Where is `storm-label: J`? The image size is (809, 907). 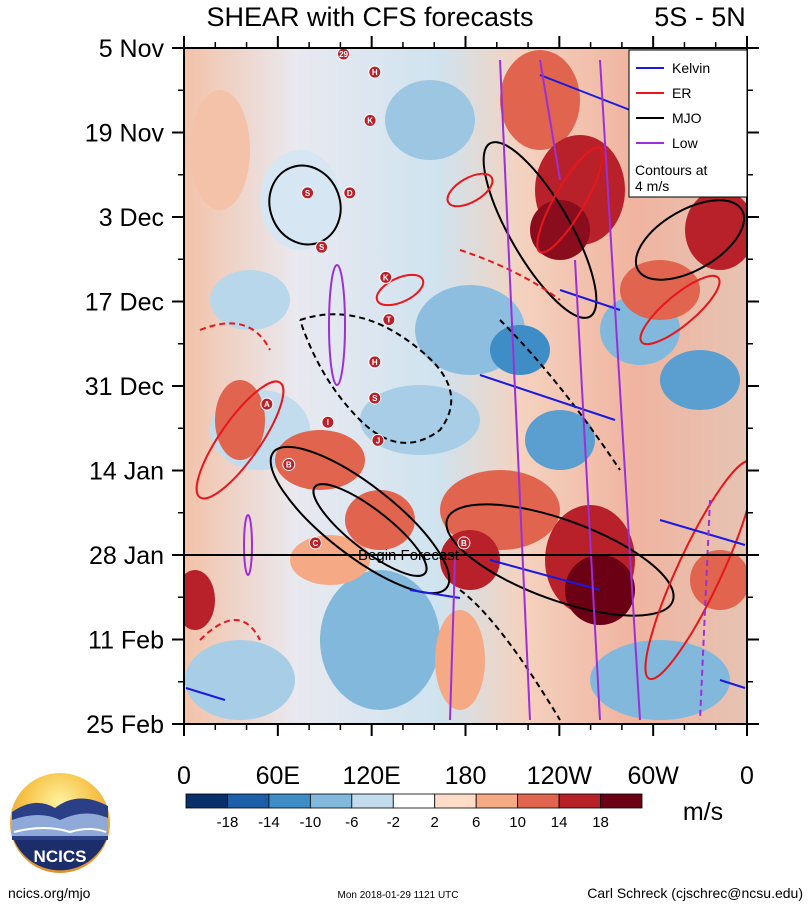
storm-label: J is located at coordinates (378, 440).